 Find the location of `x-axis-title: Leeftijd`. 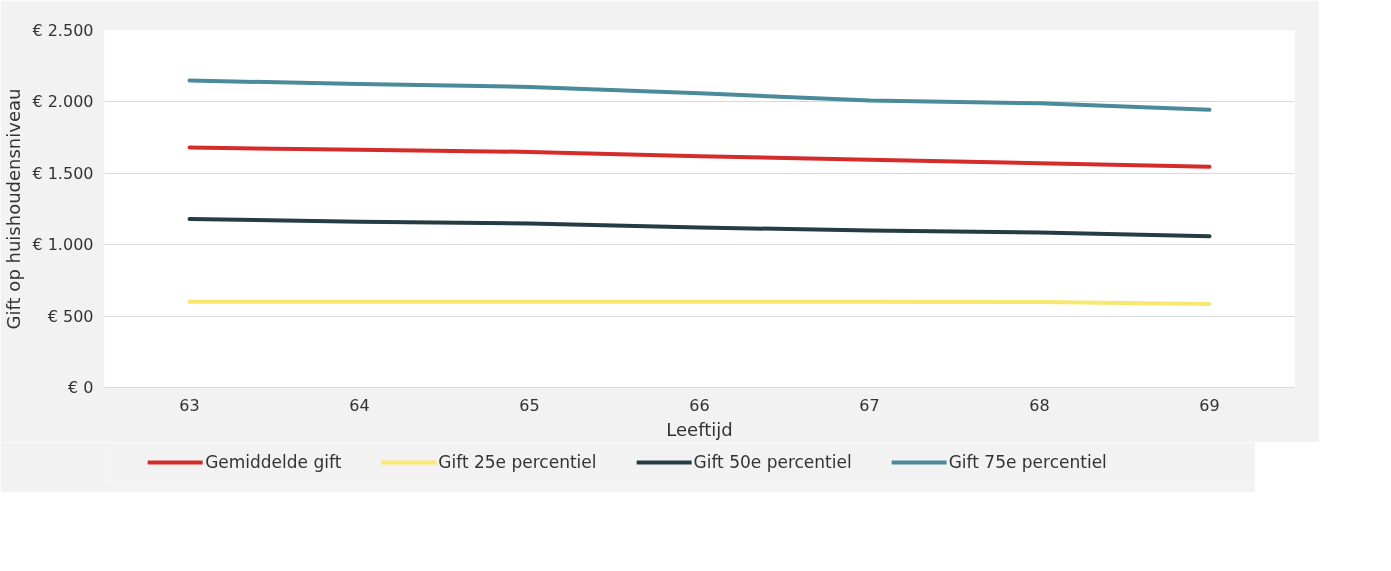

x-axis-title: Leeftijd is located at coordinates (699, 429).